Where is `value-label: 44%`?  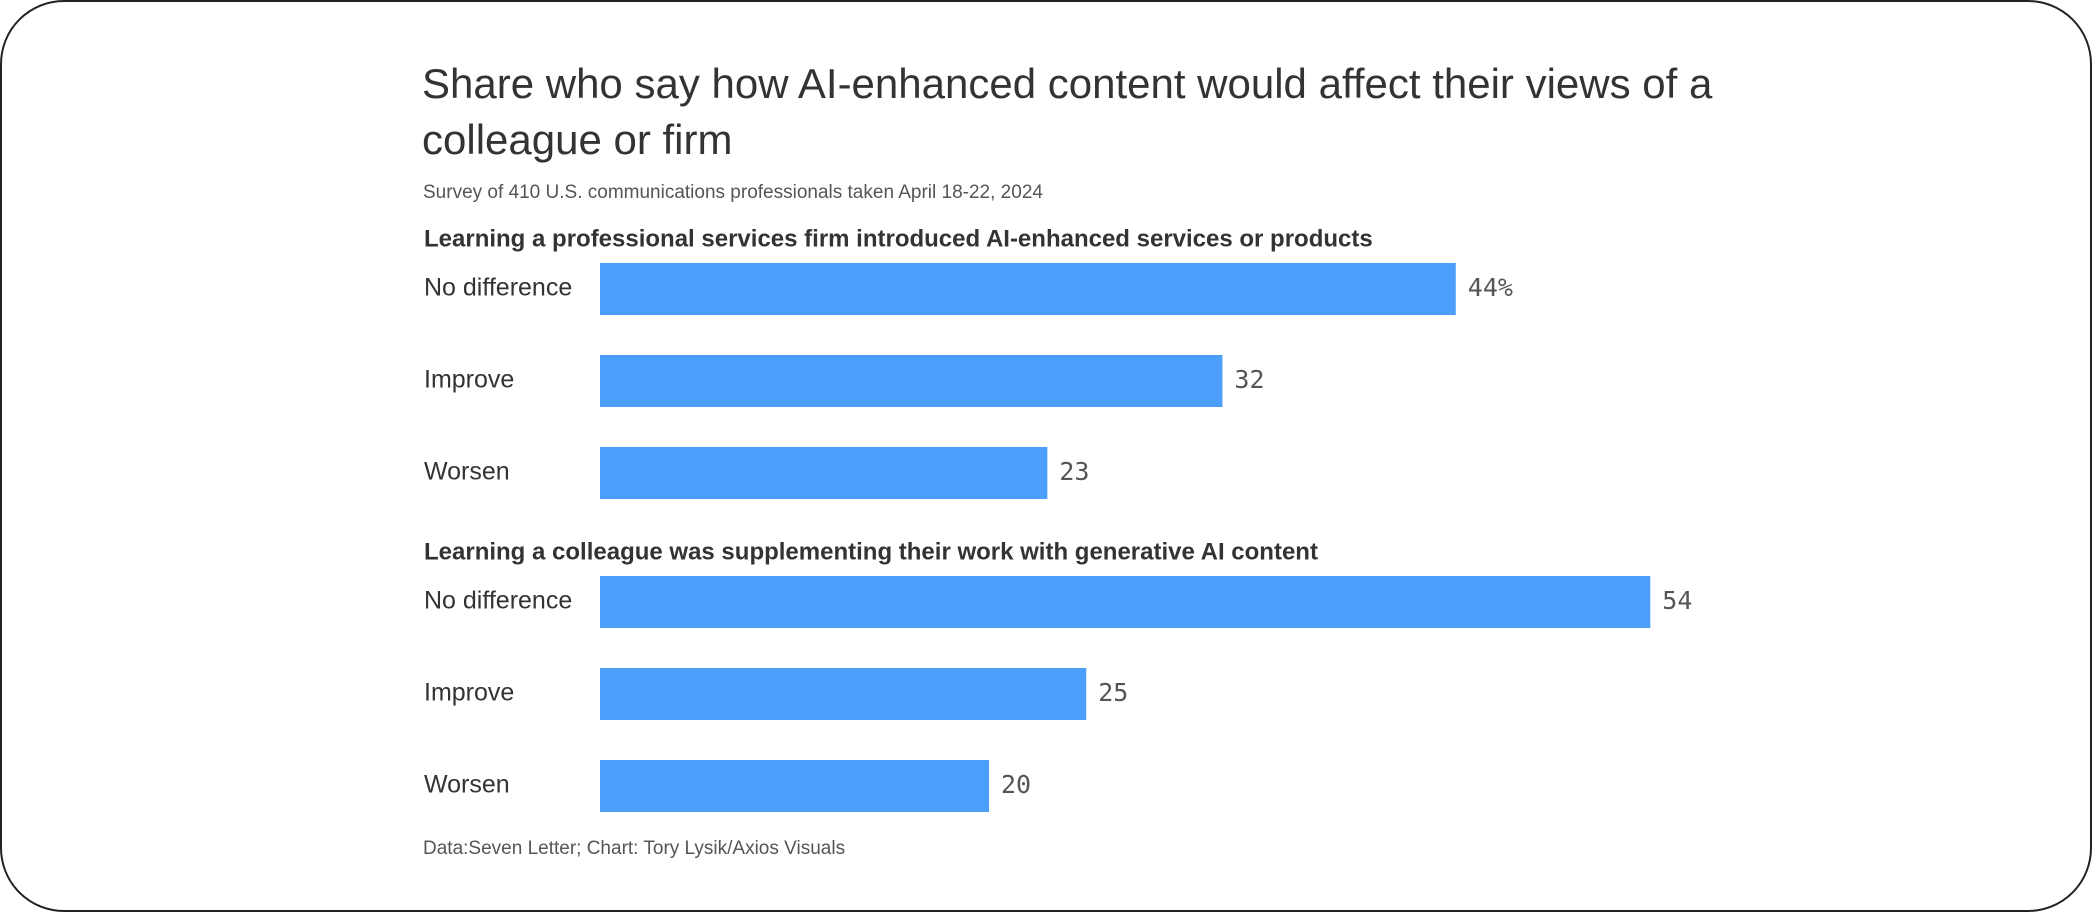 value-label: 44% is located at coordinates (1490, 287).